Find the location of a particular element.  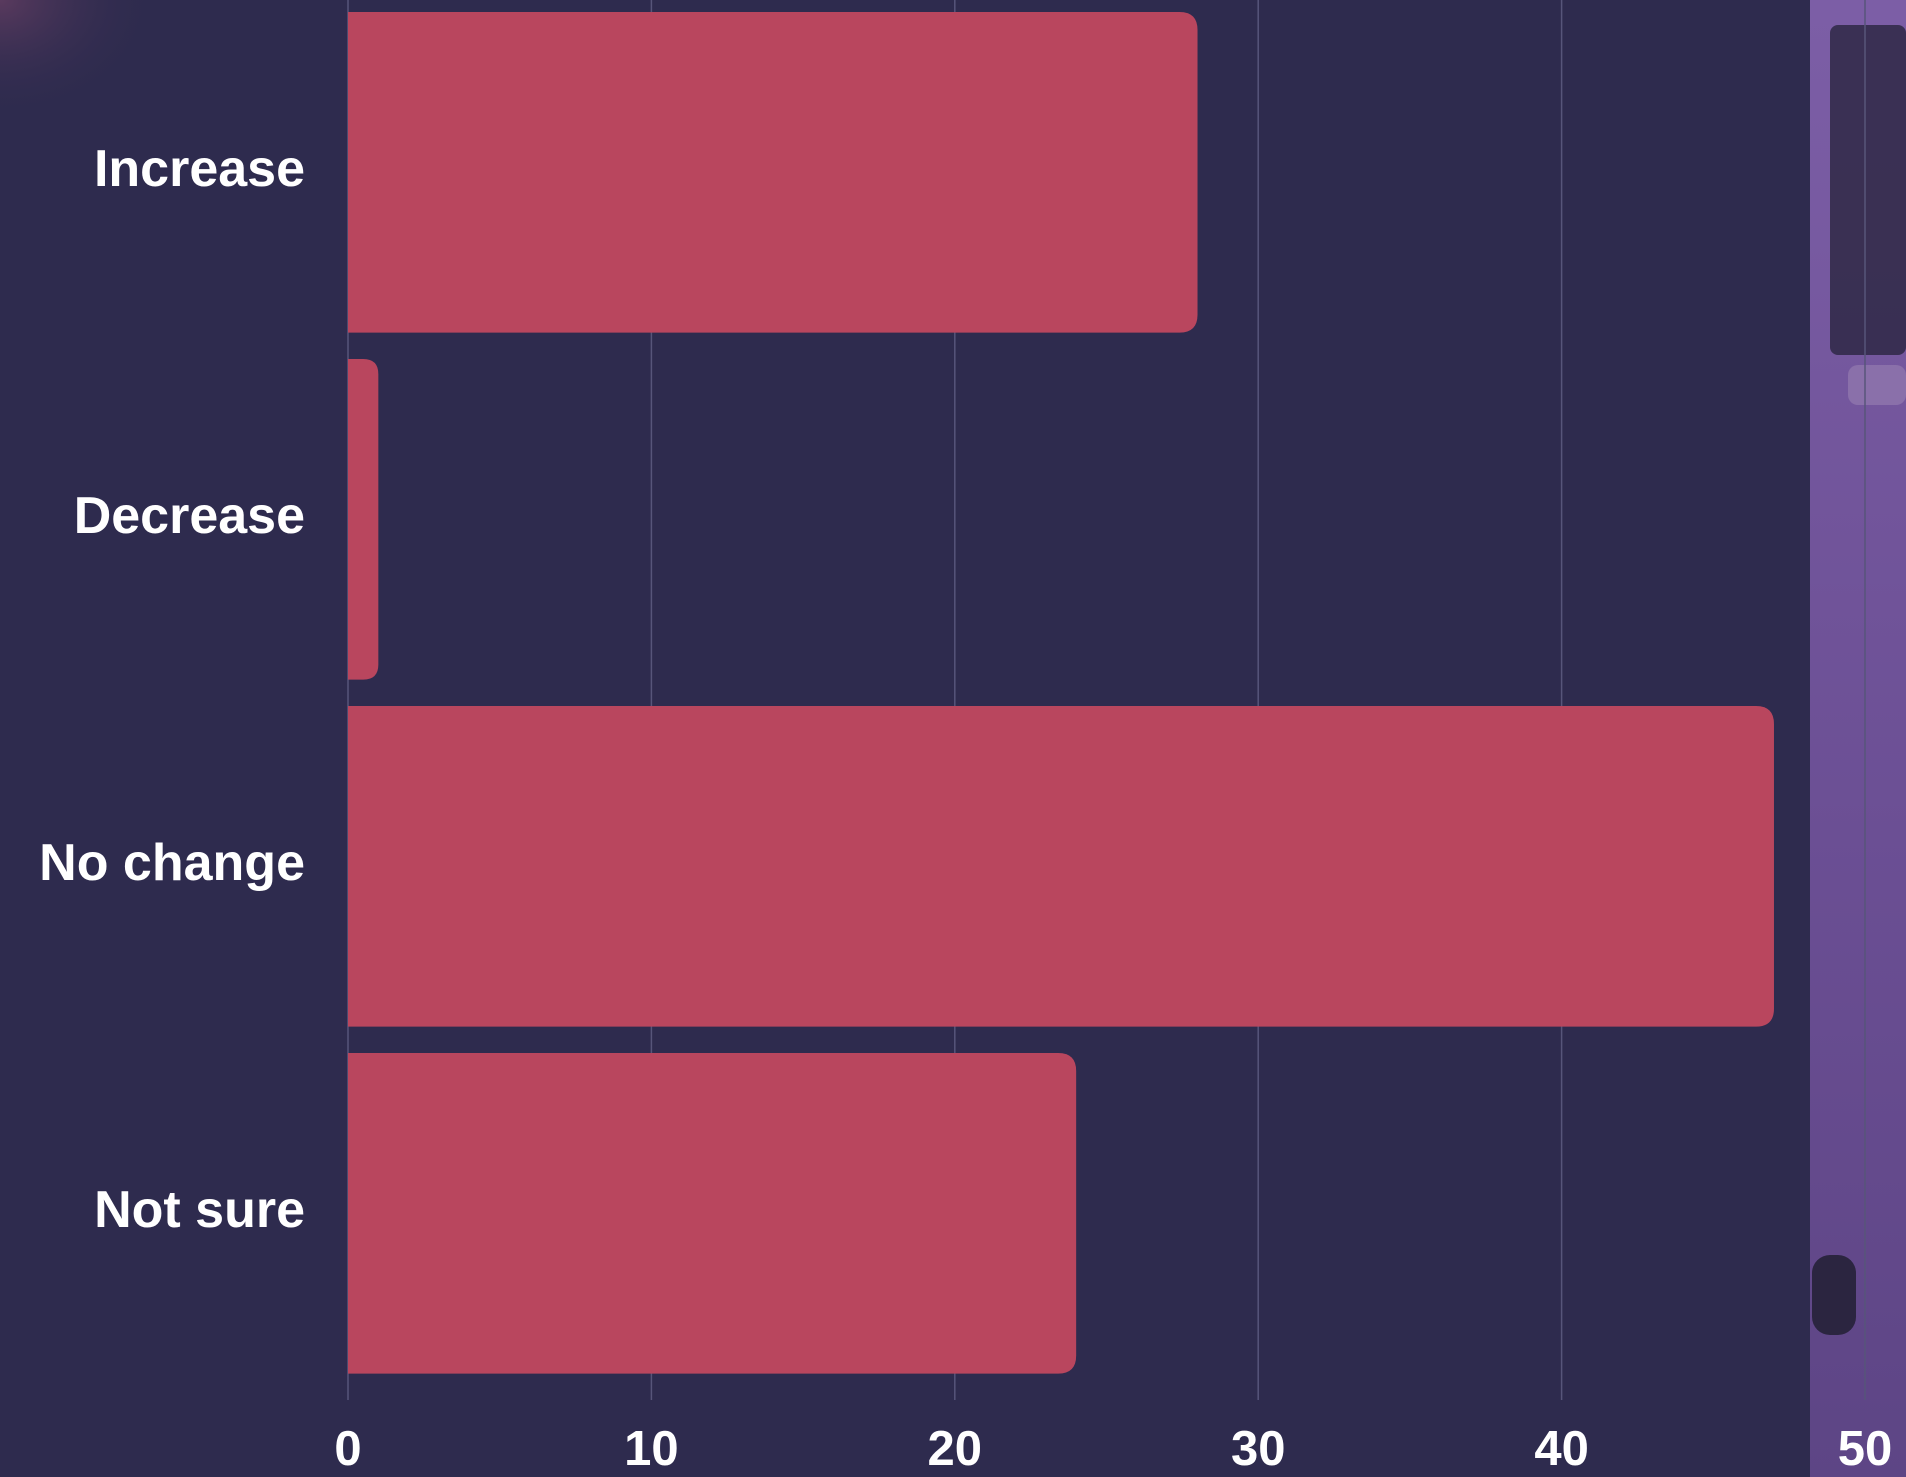

y-tick-label: Not sure is located at coordinates (199, 1210).